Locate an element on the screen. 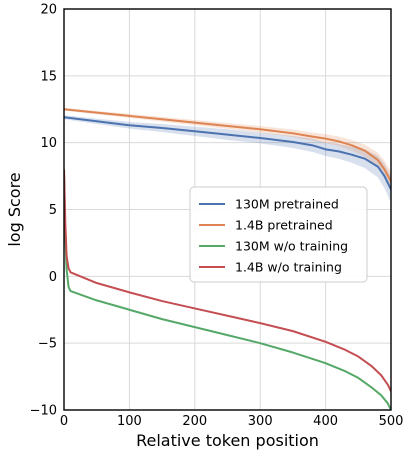 The height and width of the screenshot is (453, 404). y-tick-label: 5 is located at coordinates (53, 210).